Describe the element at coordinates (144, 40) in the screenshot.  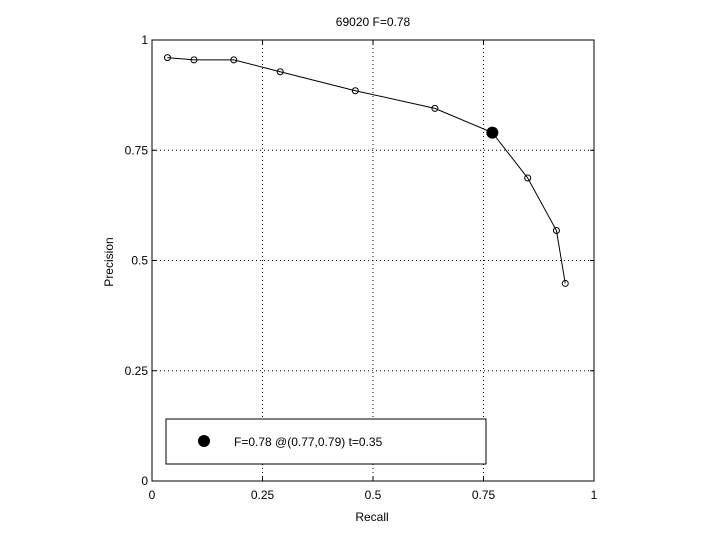
I see `y-tick-label: 1` at that location.